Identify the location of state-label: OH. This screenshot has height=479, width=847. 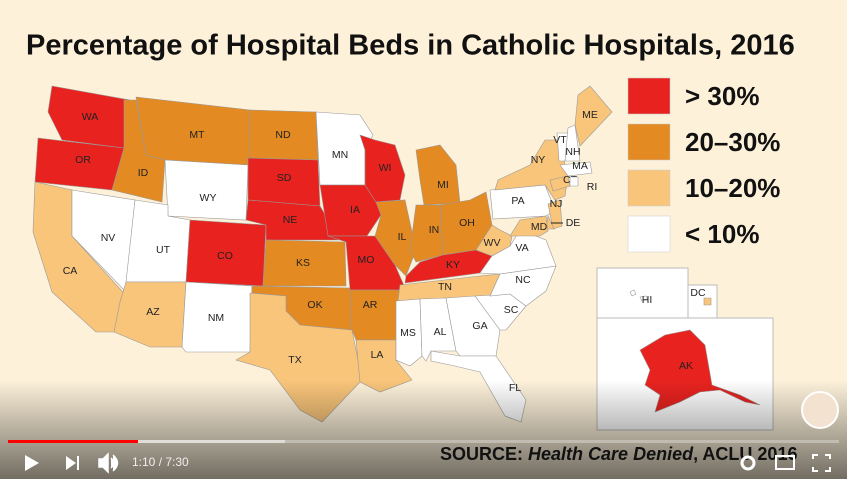
(467, 223).